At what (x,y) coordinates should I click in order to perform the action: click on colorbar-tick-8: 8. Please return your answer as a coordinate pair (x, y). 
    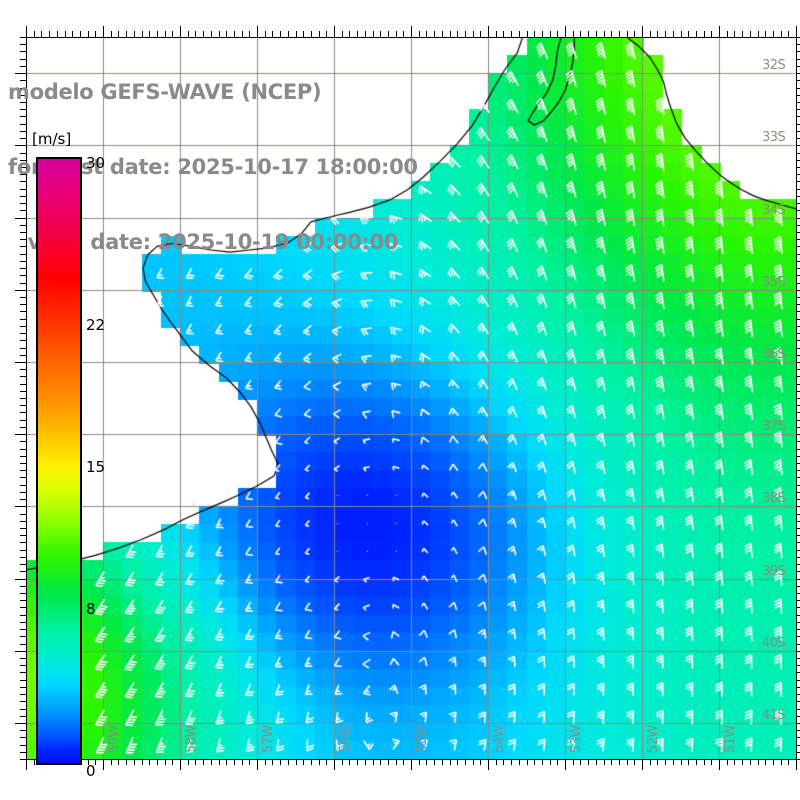
    Looking at the image, I should click on (91, 608).